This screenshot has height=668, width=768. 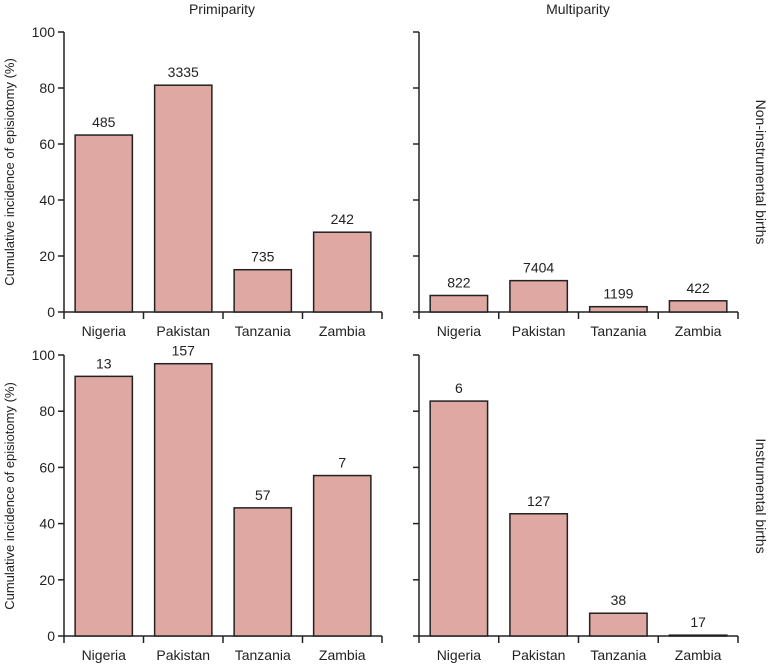 What do you see at coordinates (578, 9) in the screenshot?
I see `column-title-multiparity: Multiparity` at bounding box center [578, 9].